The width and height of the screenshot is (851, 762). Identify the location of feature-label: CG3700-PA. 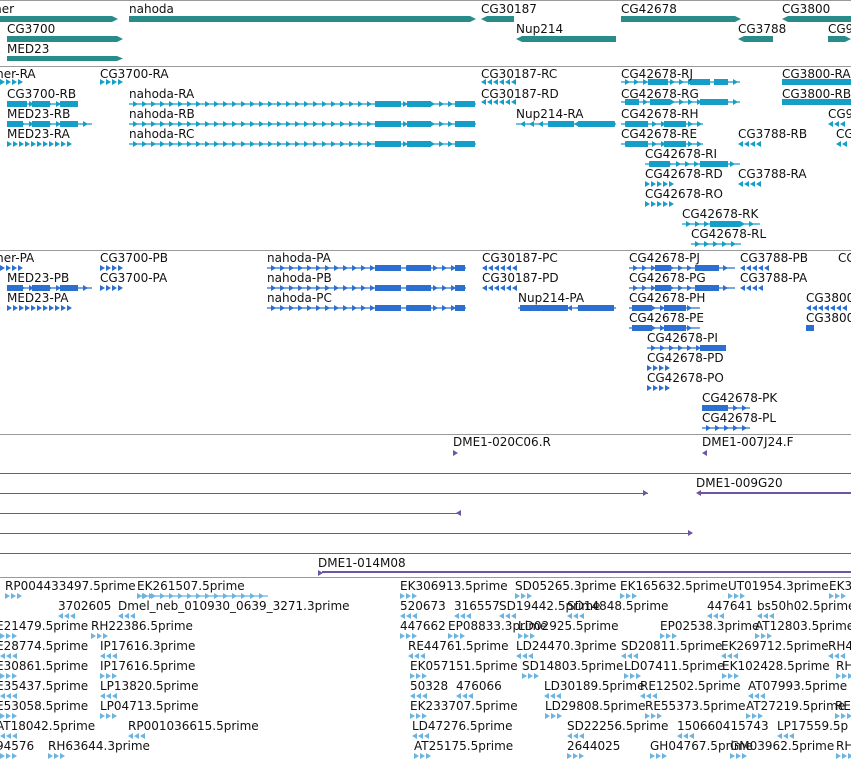
(134, 278).